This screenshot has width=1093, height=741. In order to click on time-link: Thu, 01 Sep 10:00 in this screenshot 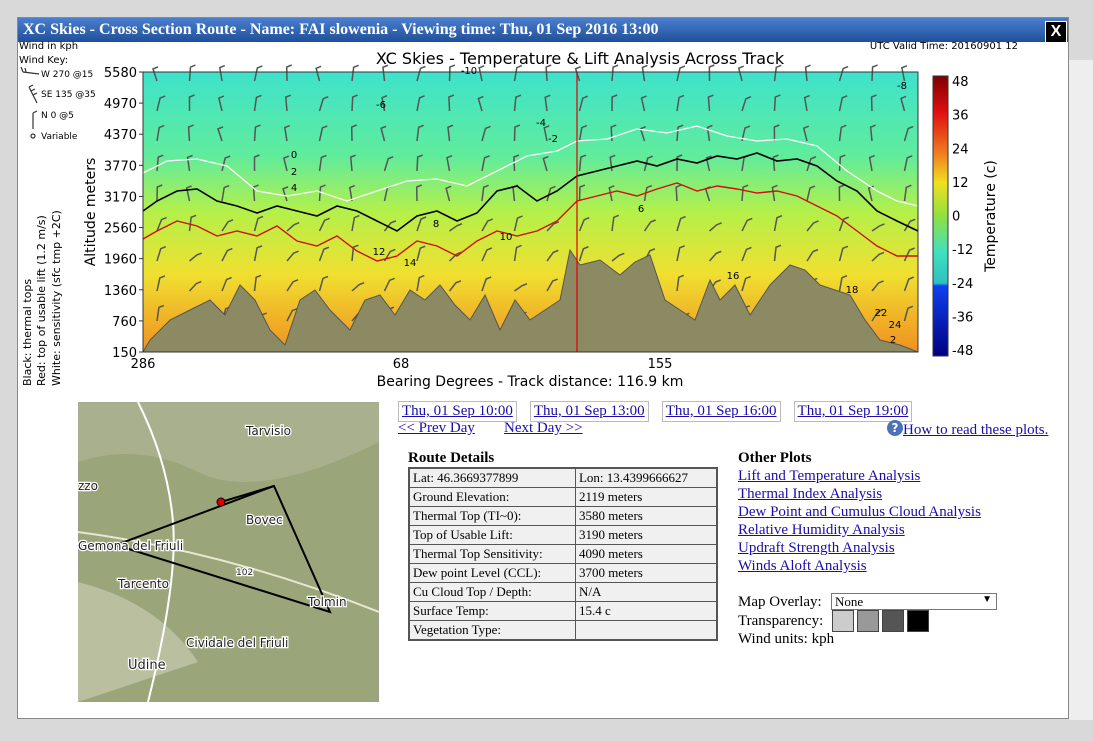, I will do `click(457, 411)`.